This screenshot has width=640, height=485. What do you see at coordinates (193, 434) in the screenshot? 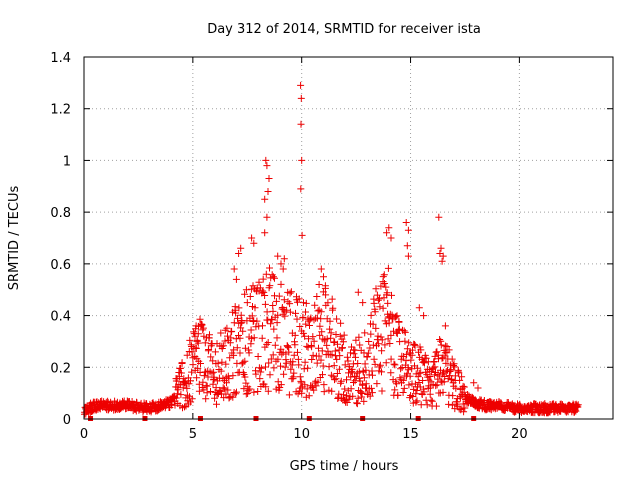
I see `x-tick-label: 5` at bounding box center [193, 434].